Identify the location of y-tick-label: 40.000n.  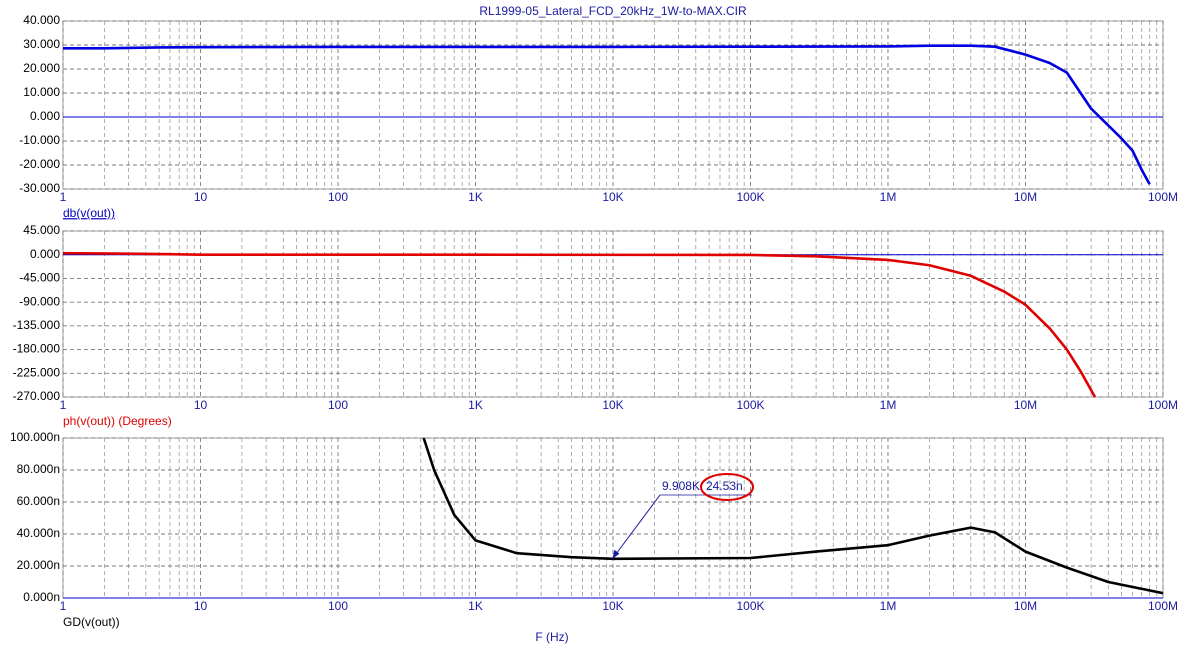
(38, 533).